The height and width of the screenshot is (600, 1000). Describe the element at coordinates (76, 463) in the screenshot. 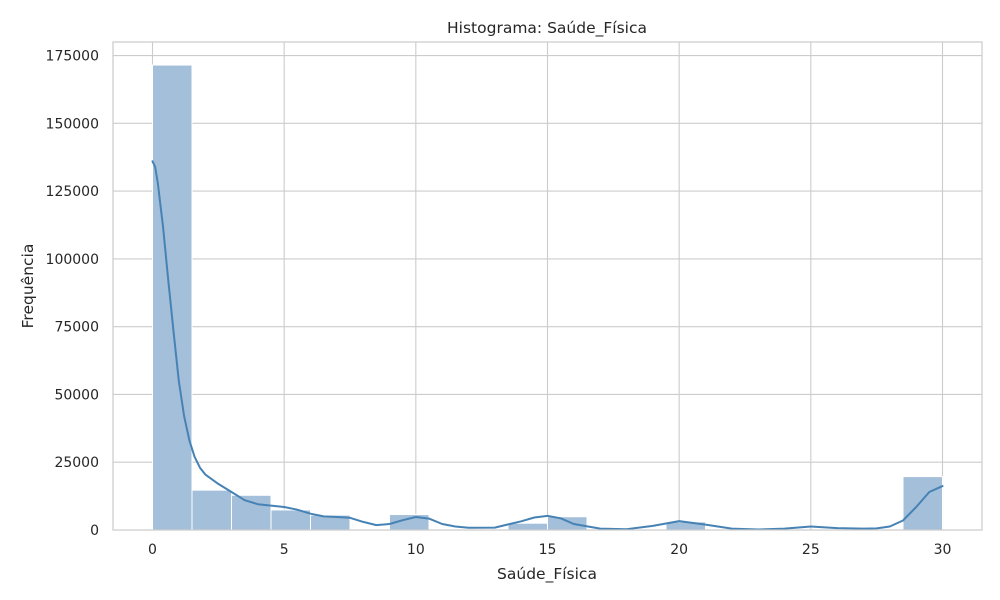

I see `y-tick-label: 25000` at that location.